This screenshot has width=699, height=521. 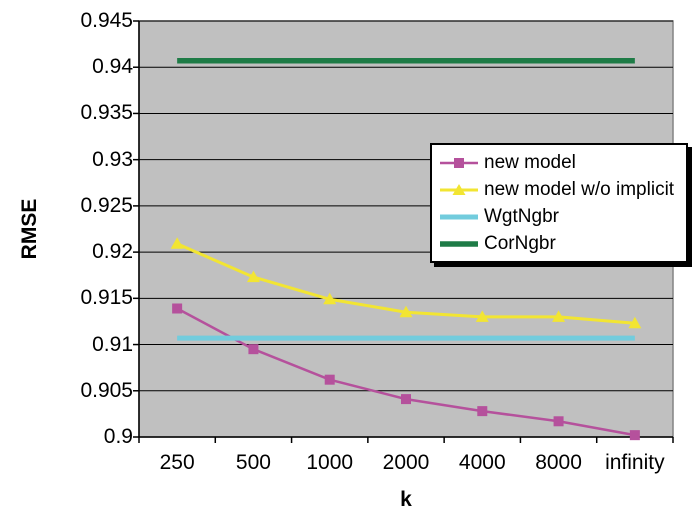 I want to click on y-tick-label-0.92: 0.92, so click(x=112, y=252).